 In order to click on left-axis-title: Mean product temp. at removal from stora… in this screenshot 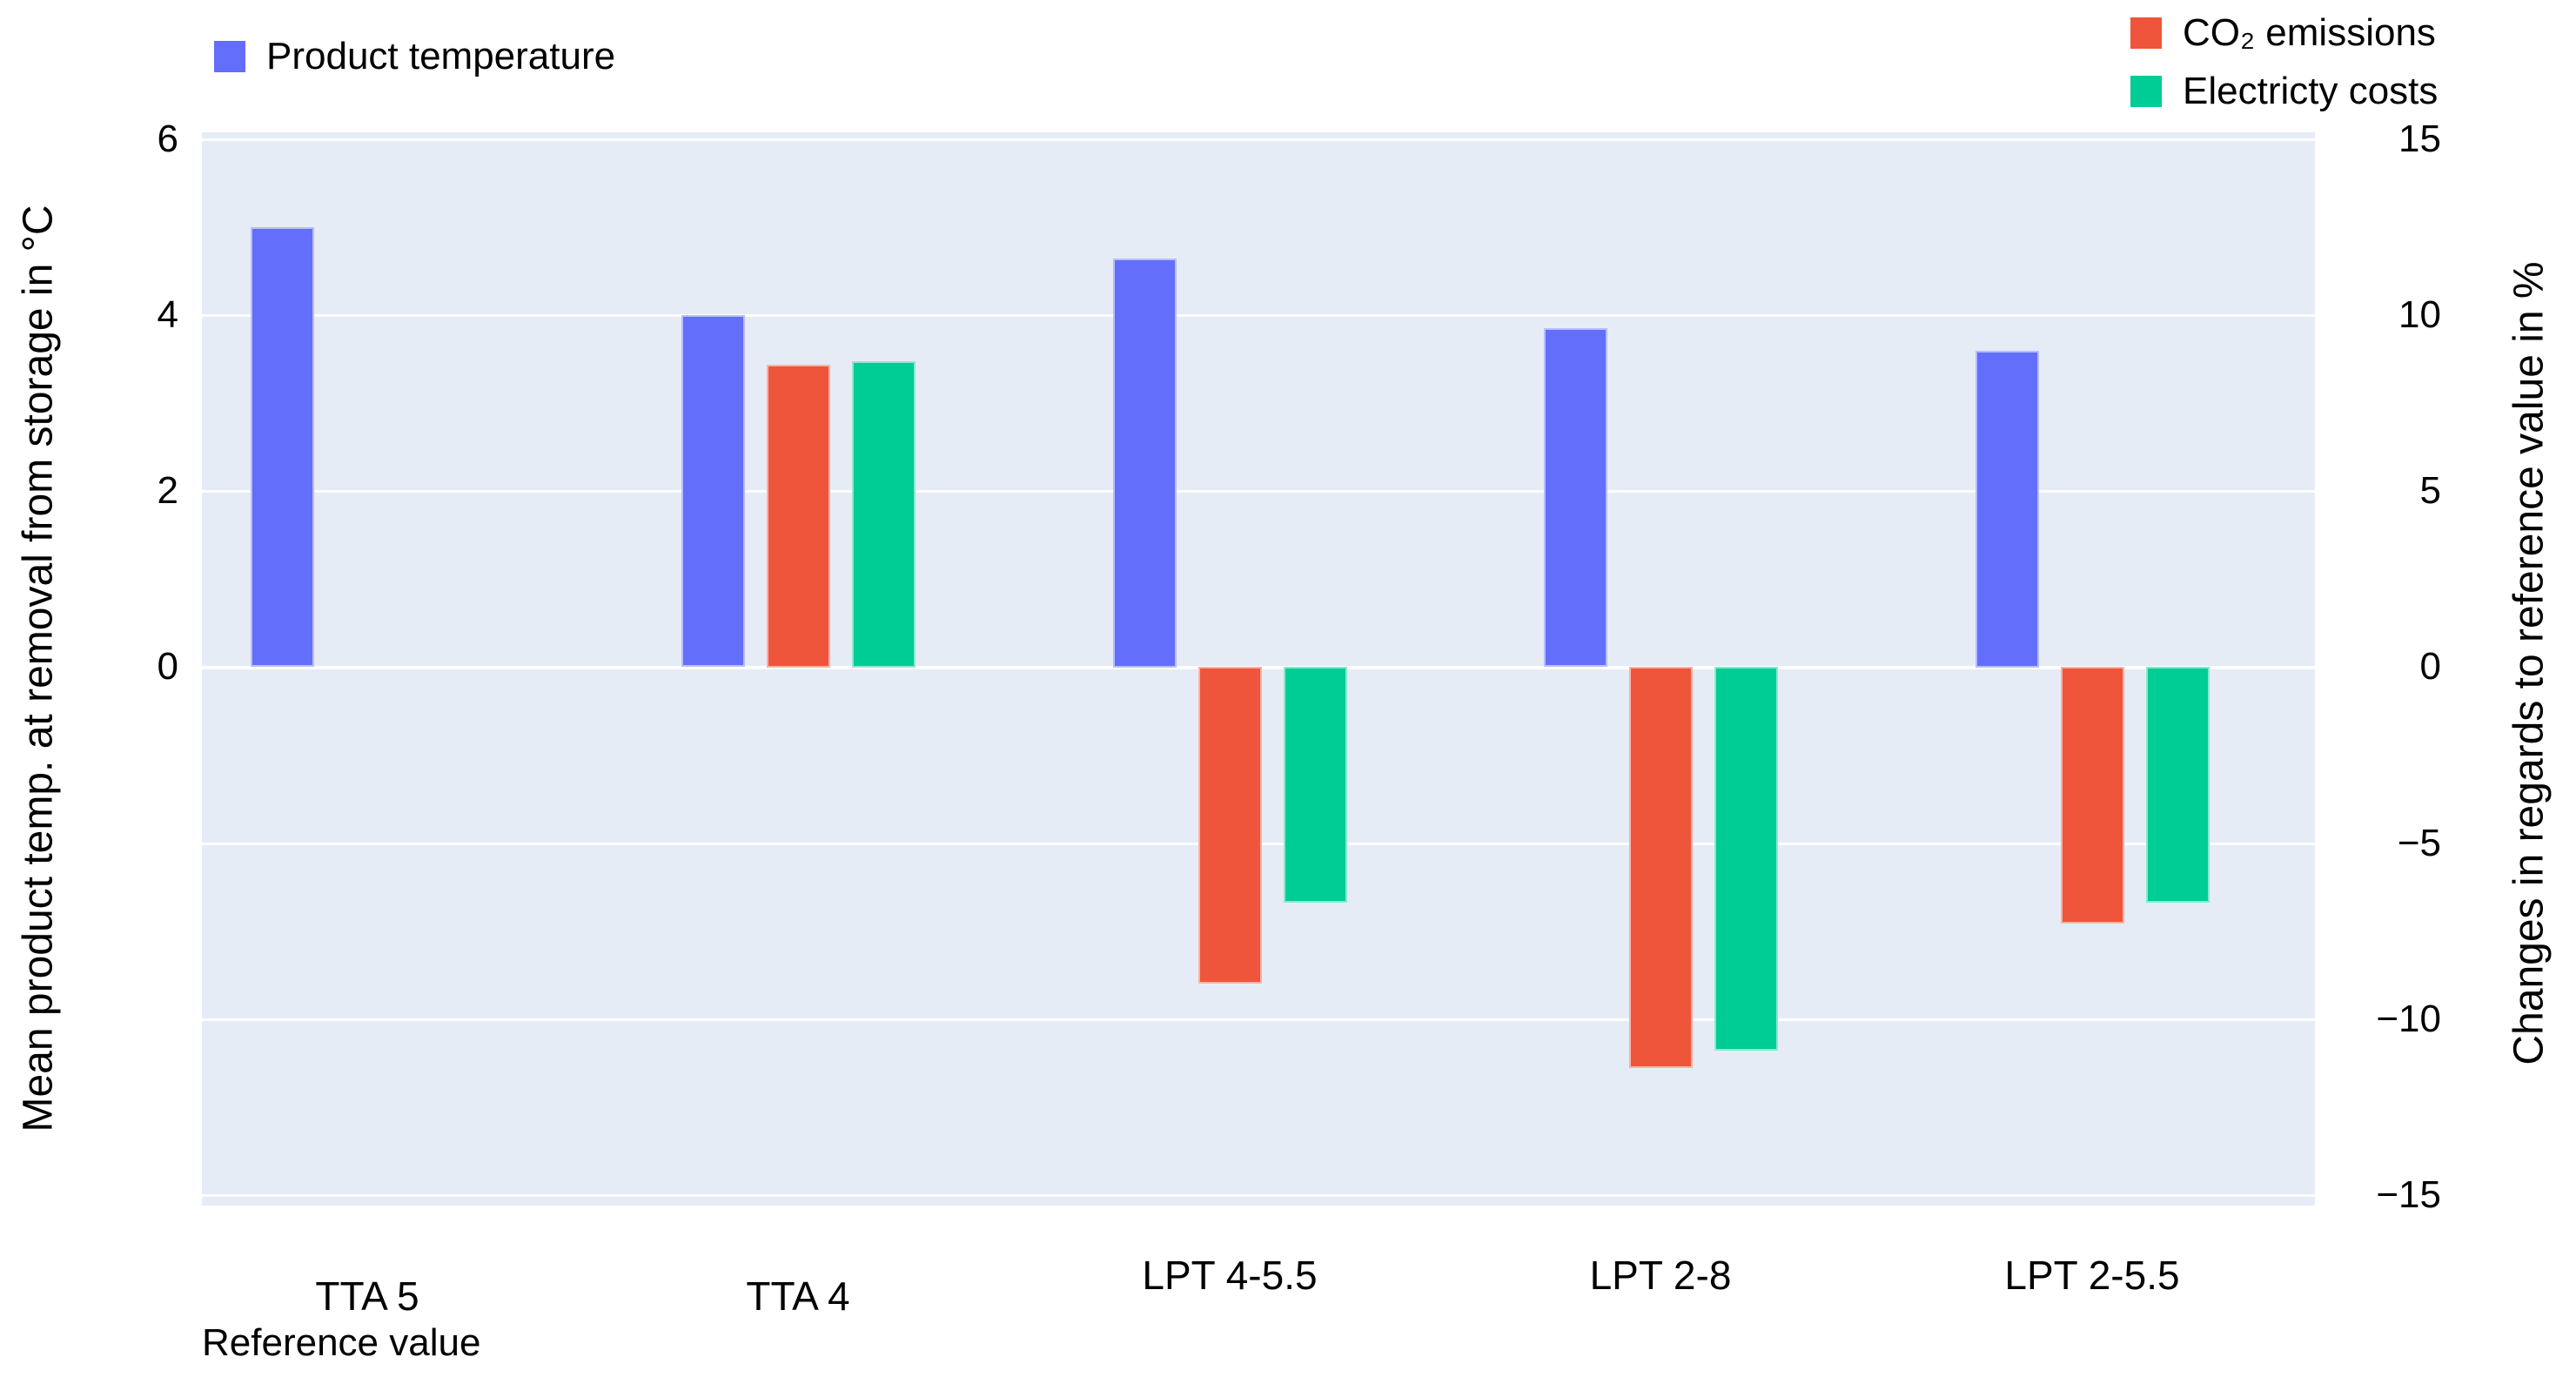, I will do `click(38, 669)`.